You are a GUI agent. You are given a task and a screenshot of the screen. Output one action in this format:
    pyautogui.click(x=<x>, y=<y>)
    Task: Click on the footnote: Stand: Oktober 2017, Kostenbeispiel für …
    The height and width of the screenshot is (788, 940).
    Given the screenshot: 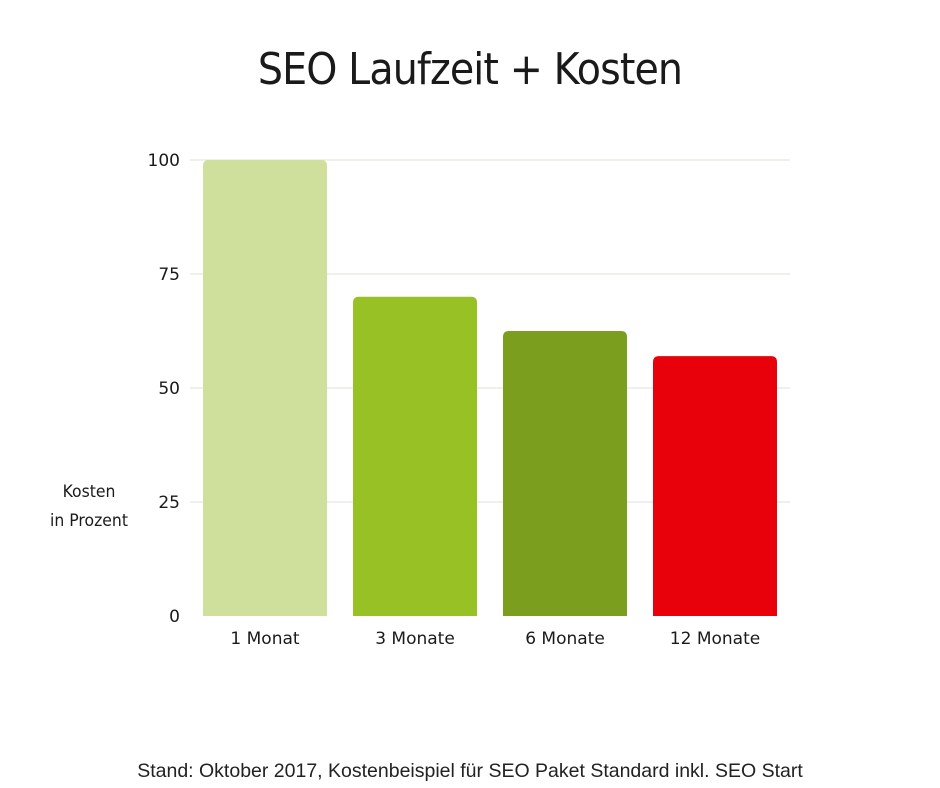 What is the action you would take?
    pyautogui.click(x=470, y=771)
    